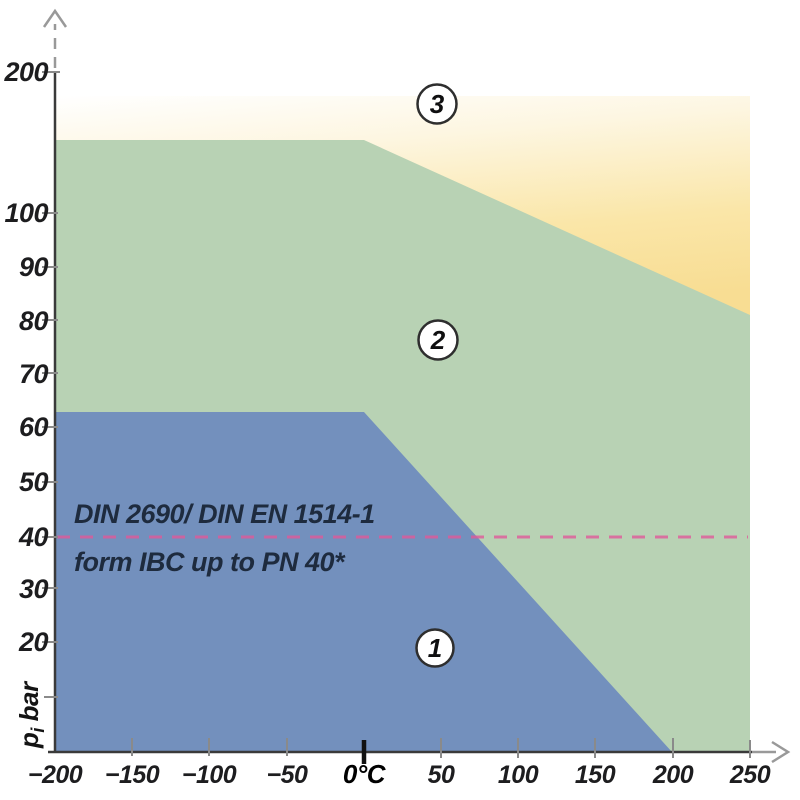 The height and width of the screenshot is (800, 800). Describe the element at coordinates (595, 775) in the screenshot. I see `x-label-150: 150` at that location.